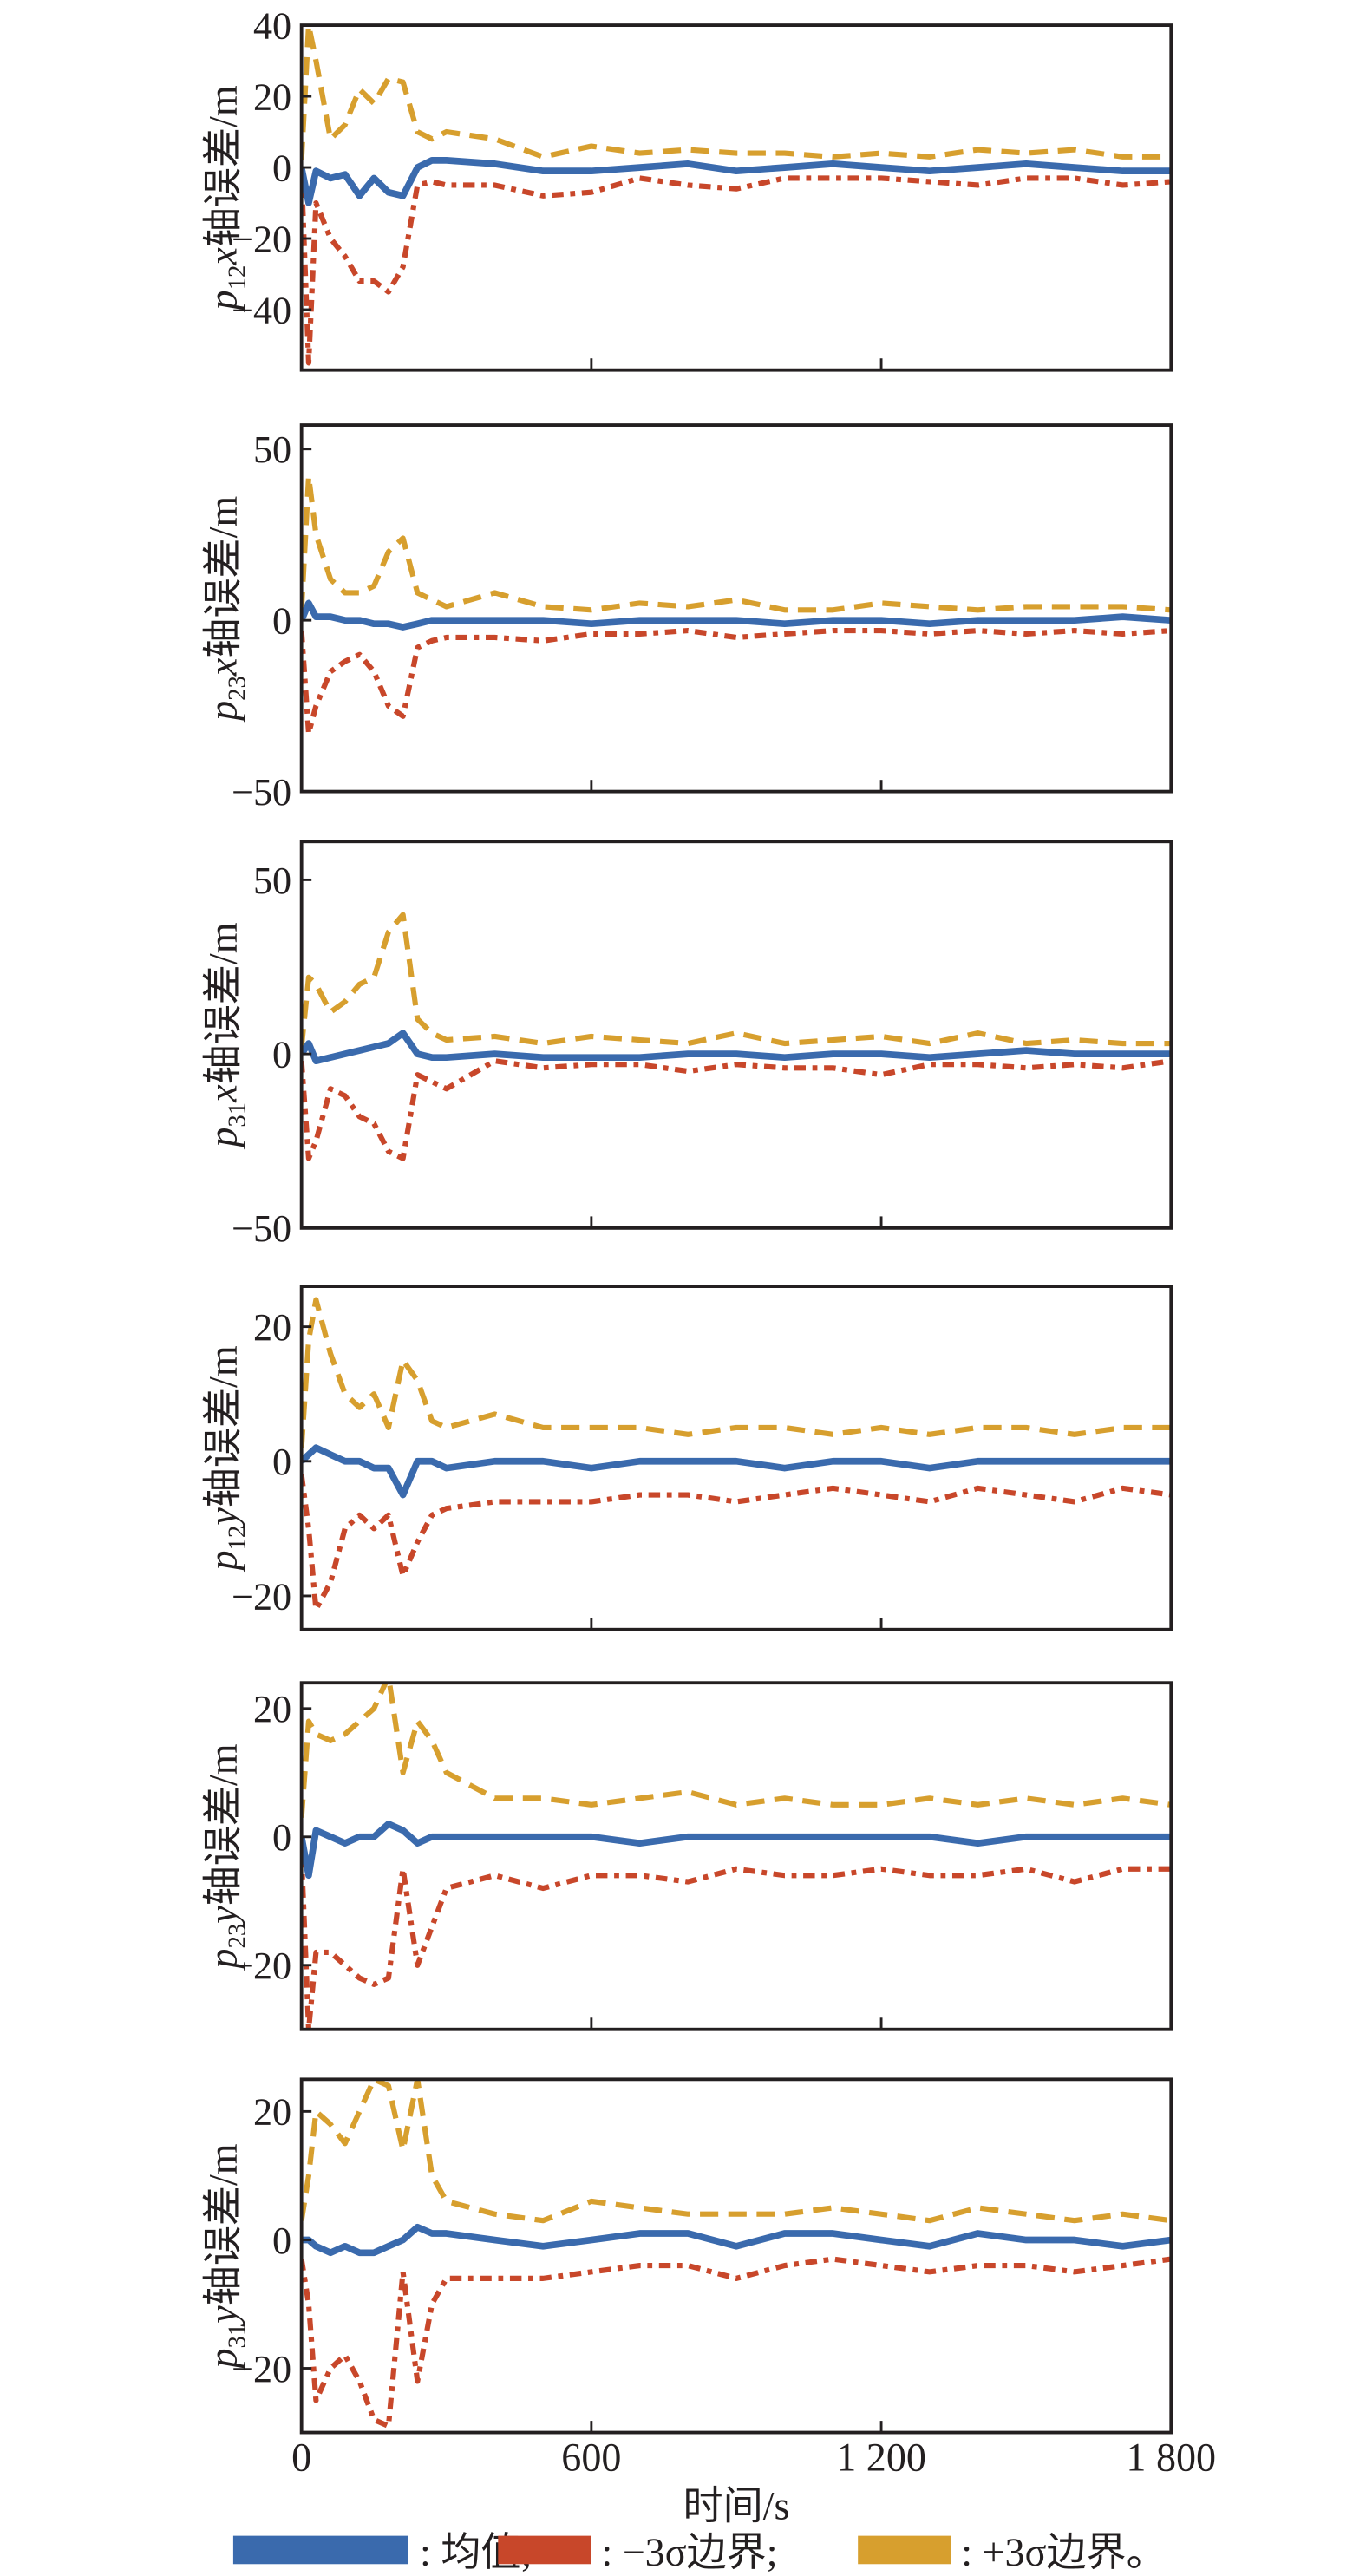 This screenshot has width=1366, height=2576. I want to click on y-axis-label: p31x轴误差/m, so click(227, 1035).